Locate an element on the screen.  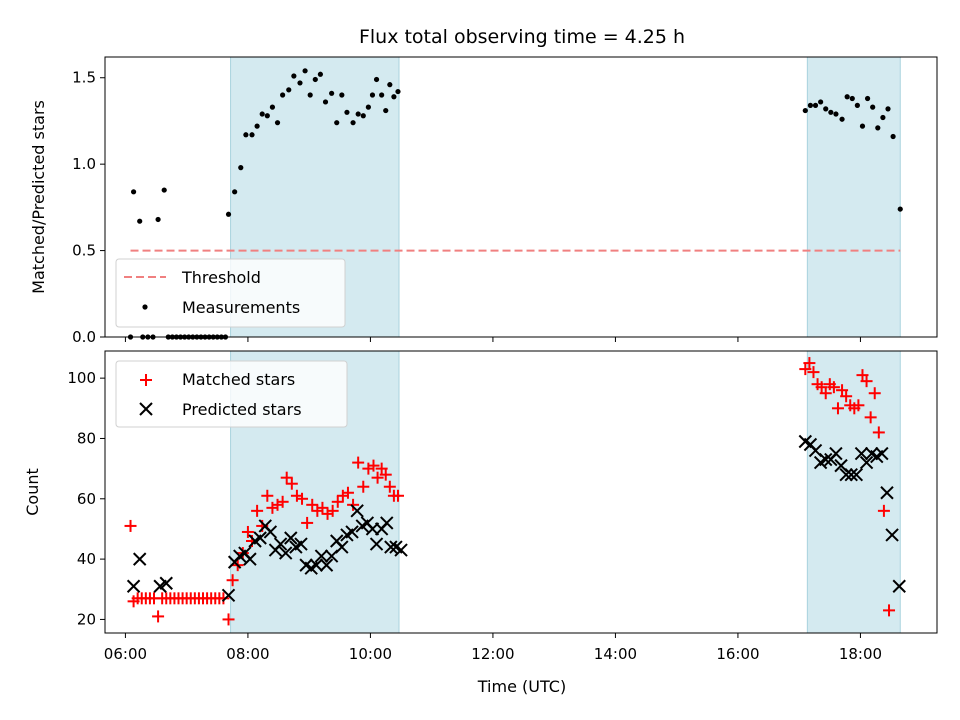
bottom-y-axis-label: Count is located at coordinates (32, 492).